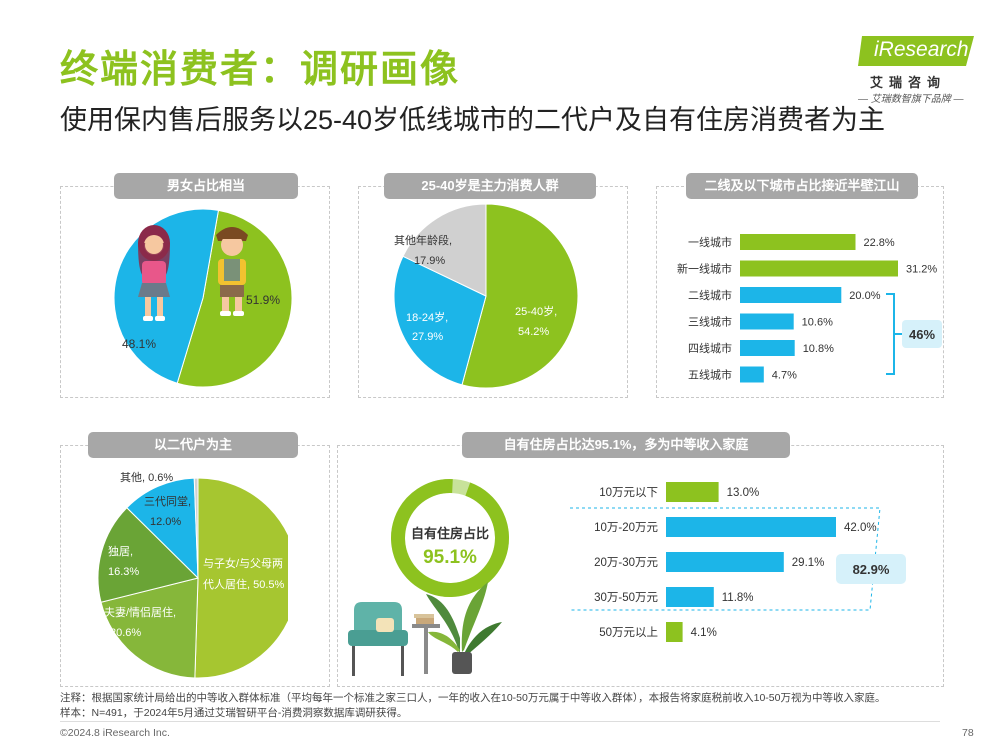 Image resolution: width=1000 pixels, height=750 pixels. What do you see at coordinates (710, 242) in the screenshot?
I see `bar-label-0: 一线城市` at bounding box center [710, 242].